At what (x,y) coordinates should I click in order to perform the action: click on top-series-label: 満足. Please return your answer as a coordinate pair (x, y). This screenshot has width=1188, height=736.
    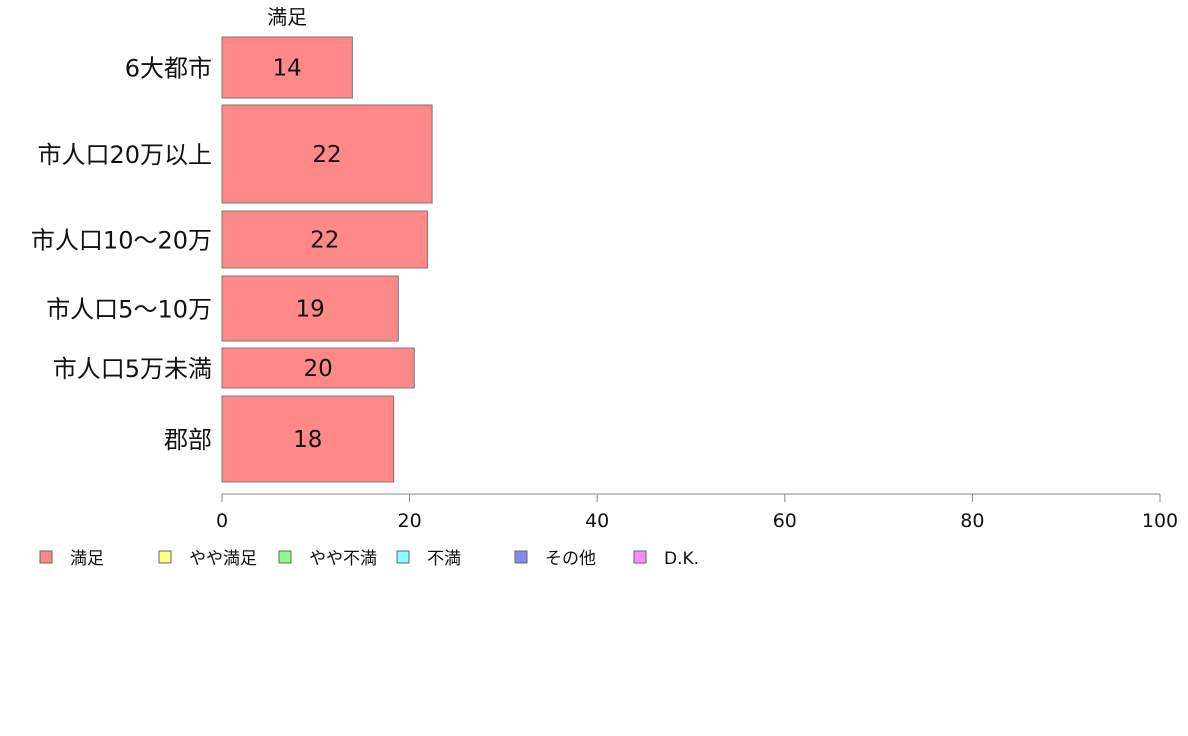
    Looking at the image, I should click on (287, 17).